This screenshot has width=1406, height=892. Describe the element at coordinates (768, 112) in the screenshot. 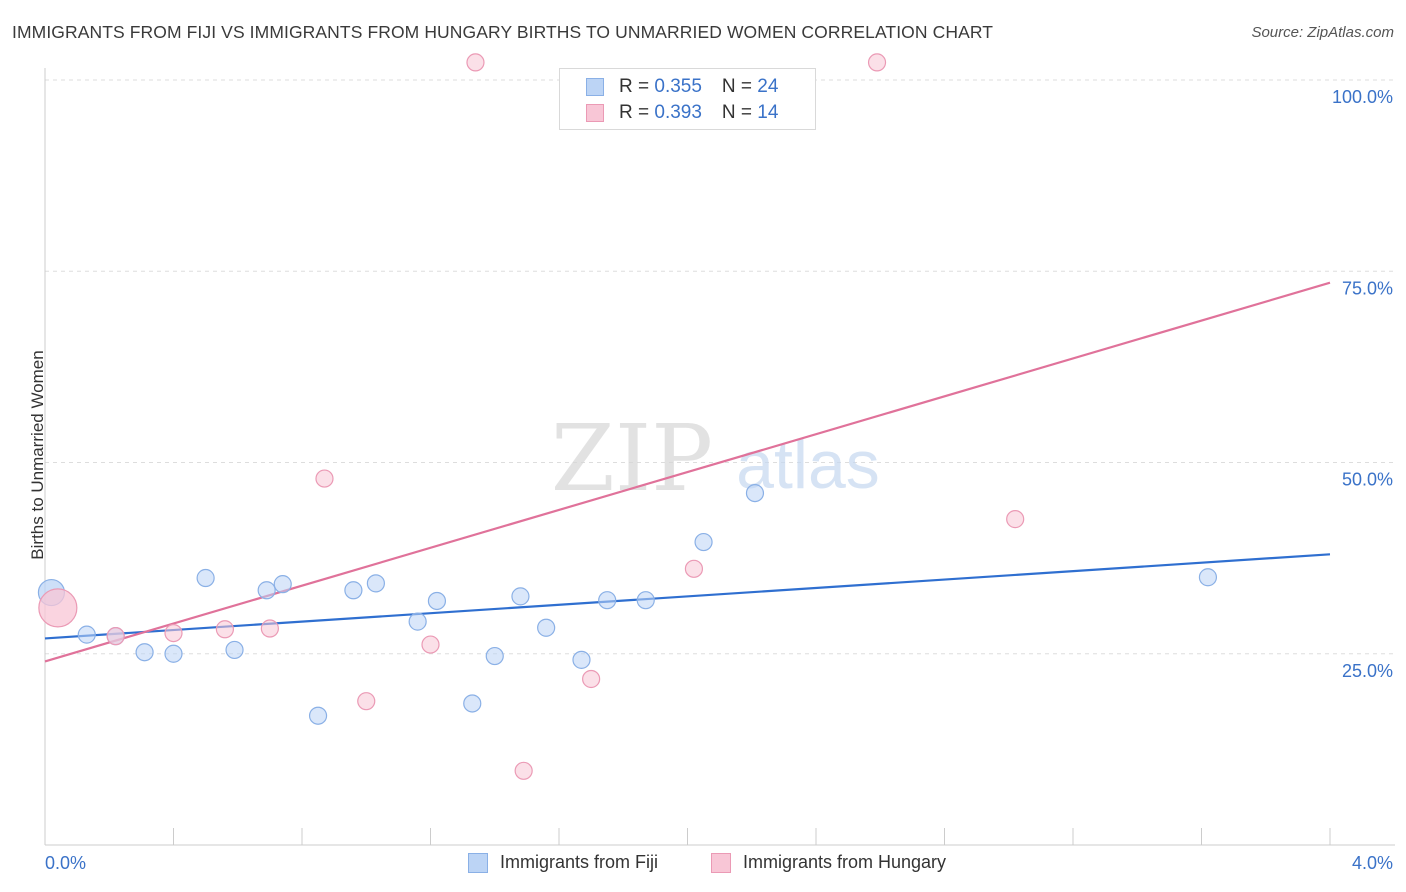

I see `n-value: 14` at that location.